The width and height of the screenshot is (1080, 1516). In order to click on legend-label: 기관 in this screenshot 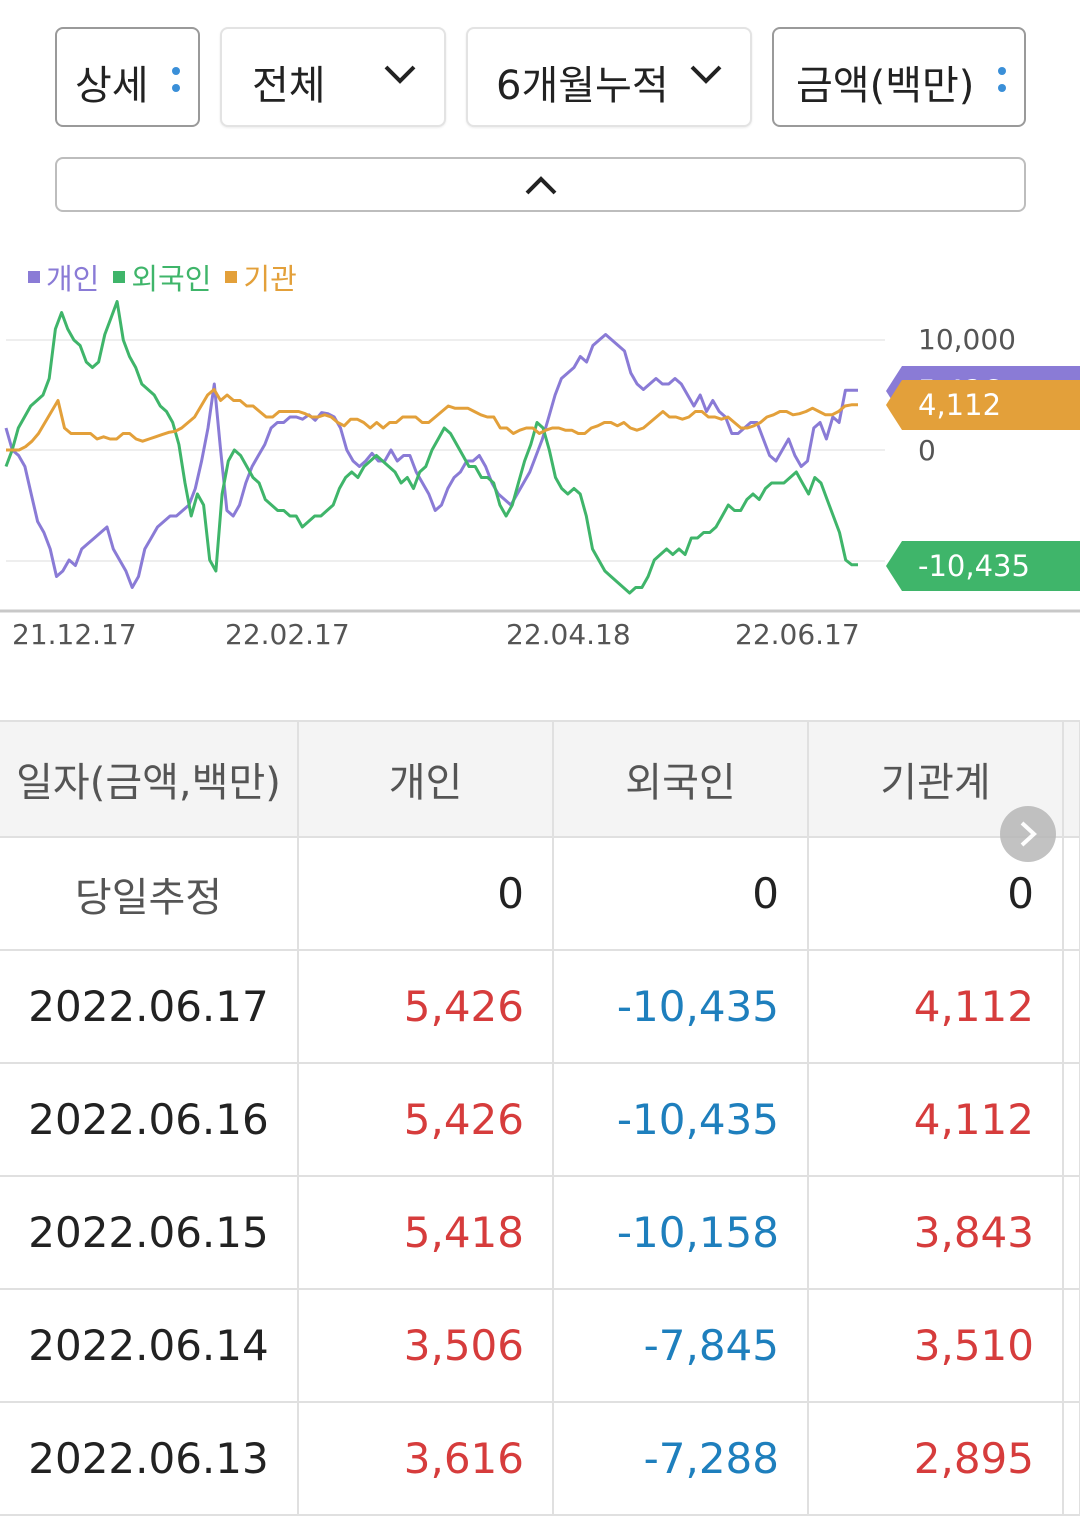, I will do `click(270, 279)`.